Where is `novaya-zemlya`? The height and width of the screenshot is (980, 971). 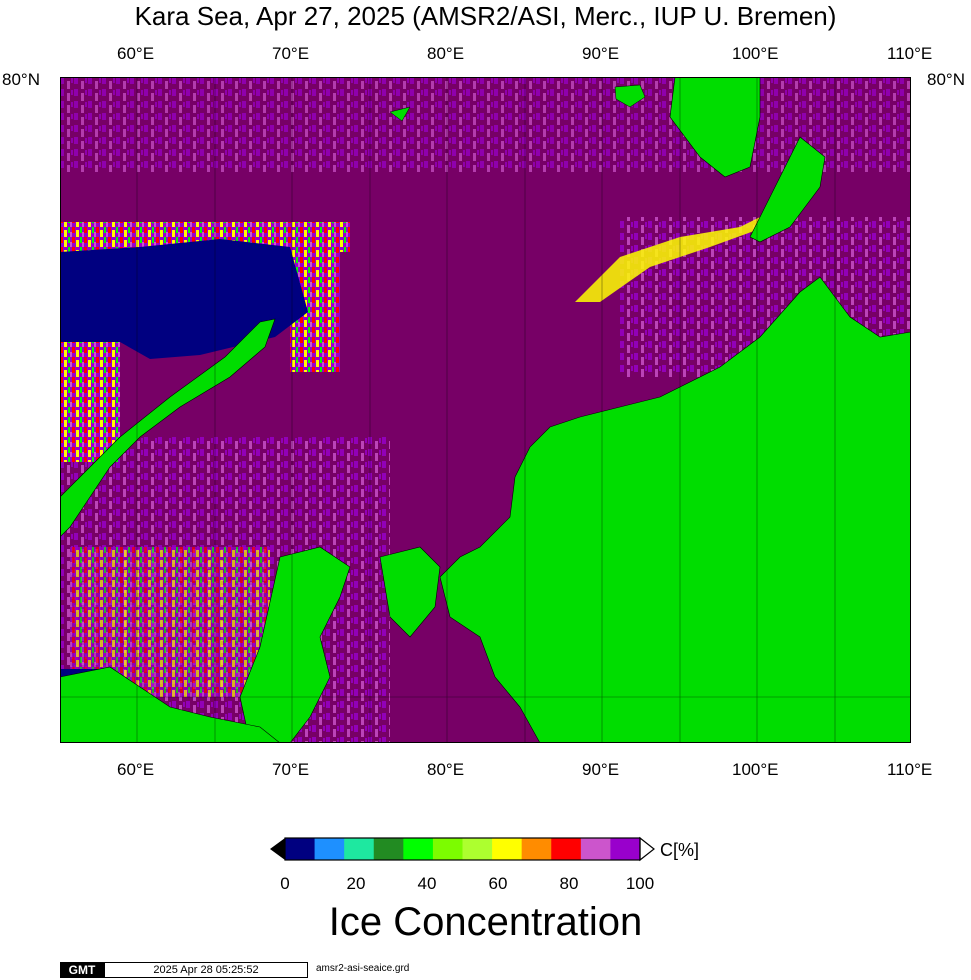
novaya-zemlya is located at coordinates (168, 428).